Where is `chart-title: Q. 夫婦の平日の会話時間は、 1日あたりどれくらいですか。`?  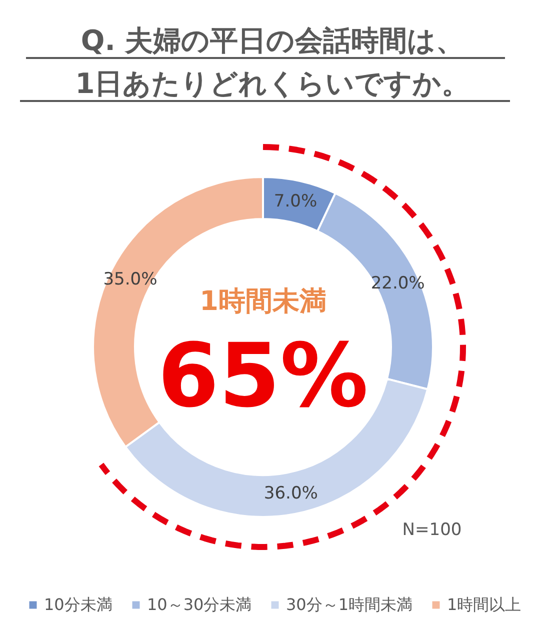
chart-title: Q. 夫婦の平日の会話時間は、 1日あたりどれくらいですか。 is located at coordinates (272, 62).